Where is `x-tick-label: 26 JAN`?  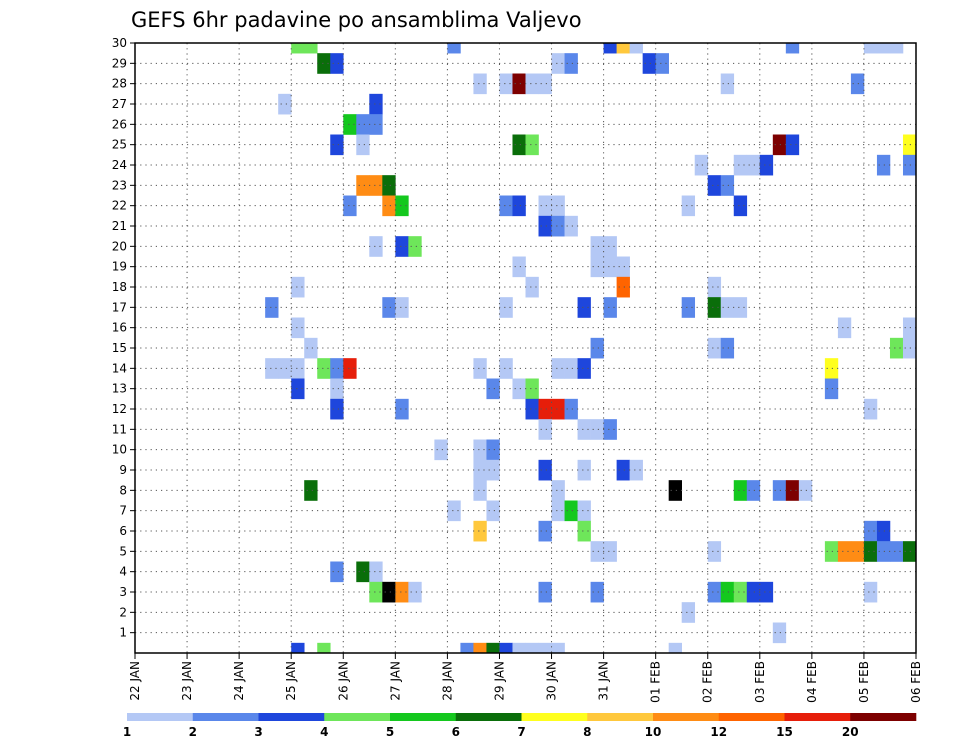 x-tick-label: 26 JAN is located at coordinates (343, 681).